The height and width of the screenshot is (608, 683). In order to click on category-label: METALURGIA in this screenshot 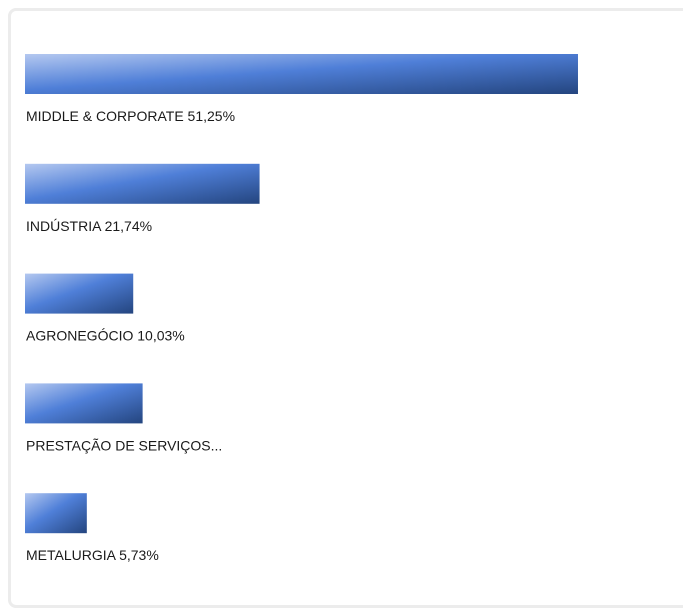, I will do `click(71, 555)`.